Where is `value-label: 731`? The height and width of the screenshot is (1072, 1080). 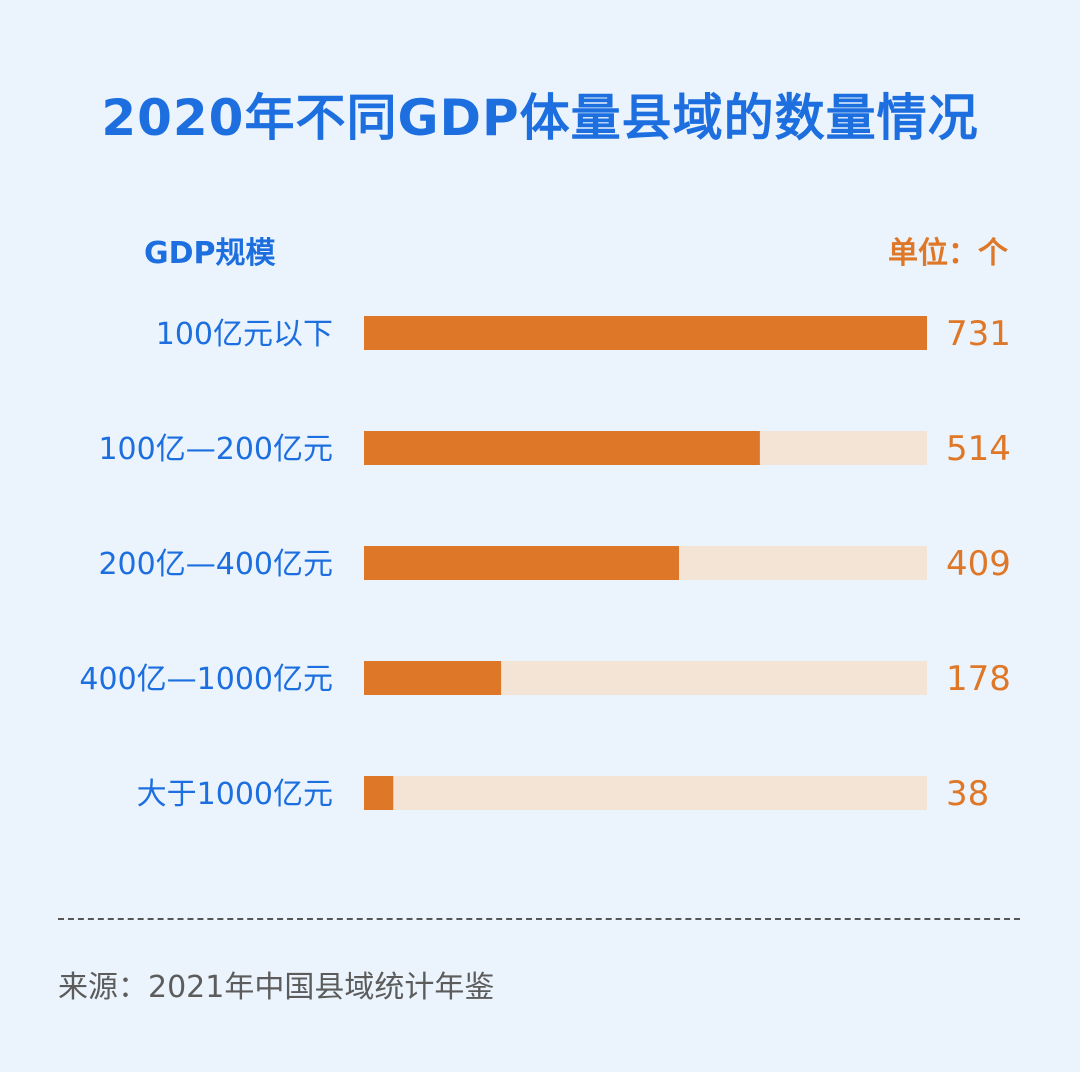 value-label: 731 is located at coordinates (978, 334).